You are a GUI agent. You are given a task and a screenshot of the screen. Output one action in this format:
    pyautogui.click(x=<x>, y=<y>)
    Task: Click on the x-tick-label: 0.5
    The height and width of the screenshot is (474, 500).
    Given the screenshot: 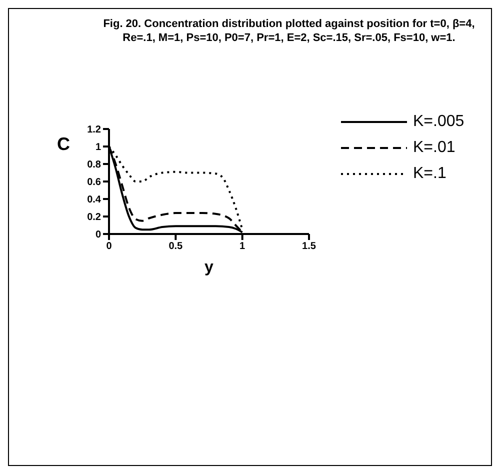 What is the action you would take?
    pyautogui.click(x=176, y=246)
    